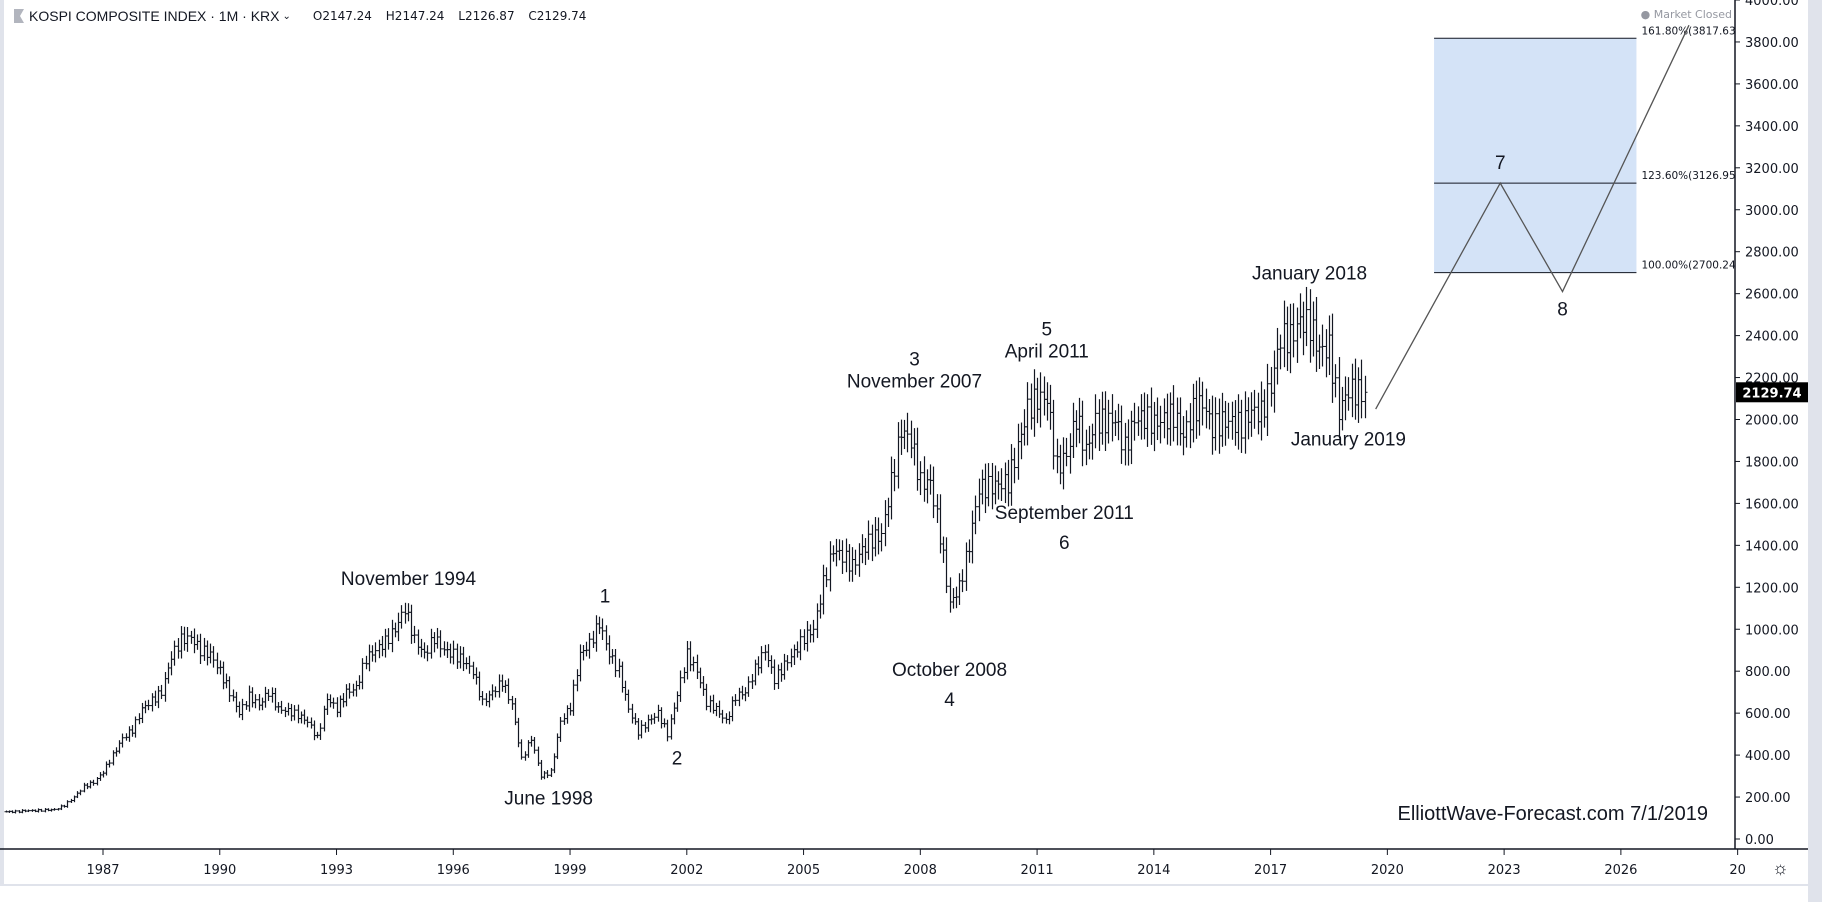 This screenshot has width=1822, height=904. What do you see at coordinates (920, 870) in the screenshot?
I see `time-tick-label: 2008` at bounding box center [920, 870].